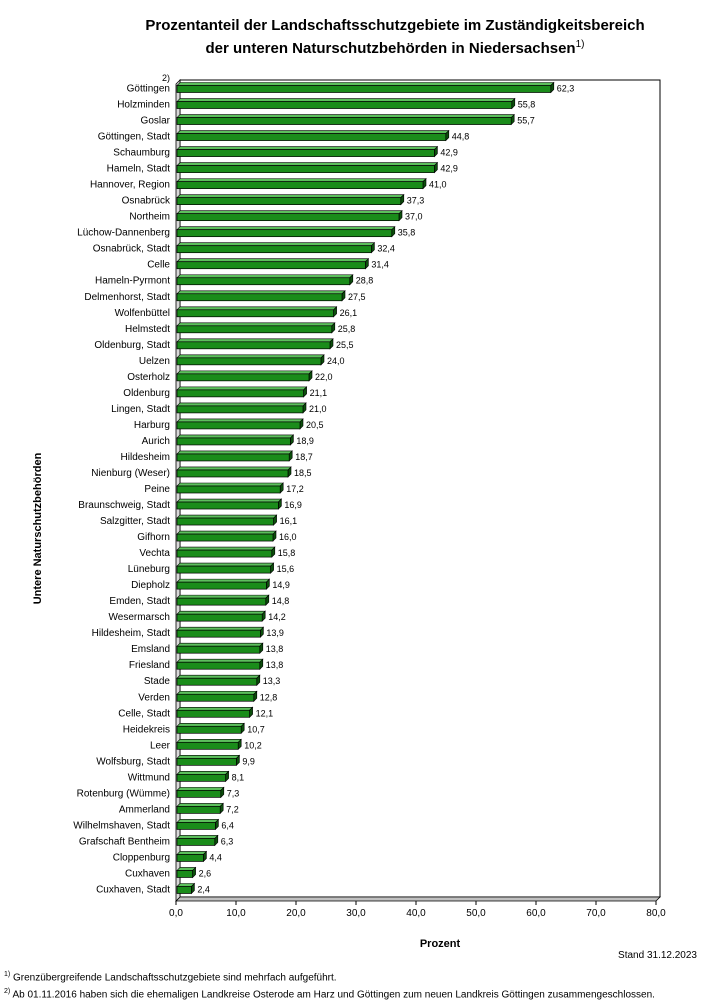 The height and width of the screenshot is (1003, 711). Describe the element at coordinates (438, 185) in the screenshot. I see `bar-value-label: 41,0` at that location.